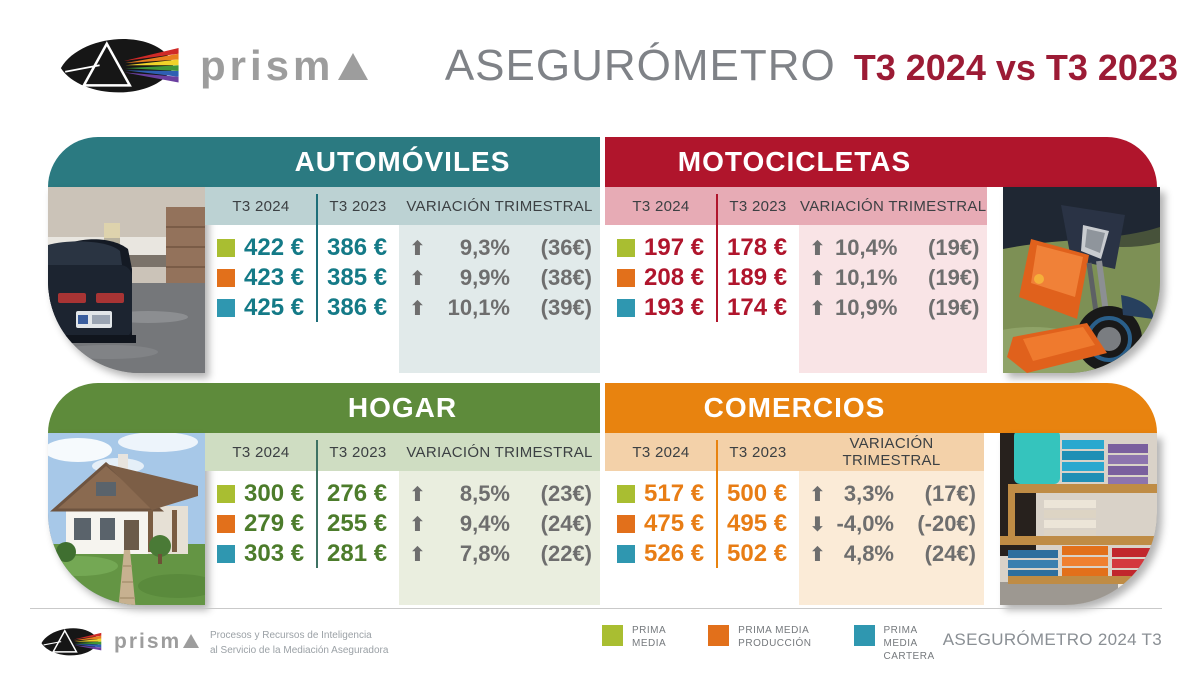 Image resolution: width=1192 pixels, height=686 pixels. Describe the element at coordinates (126, 519) in the screenshot. I see `hogar-photo` at that location.